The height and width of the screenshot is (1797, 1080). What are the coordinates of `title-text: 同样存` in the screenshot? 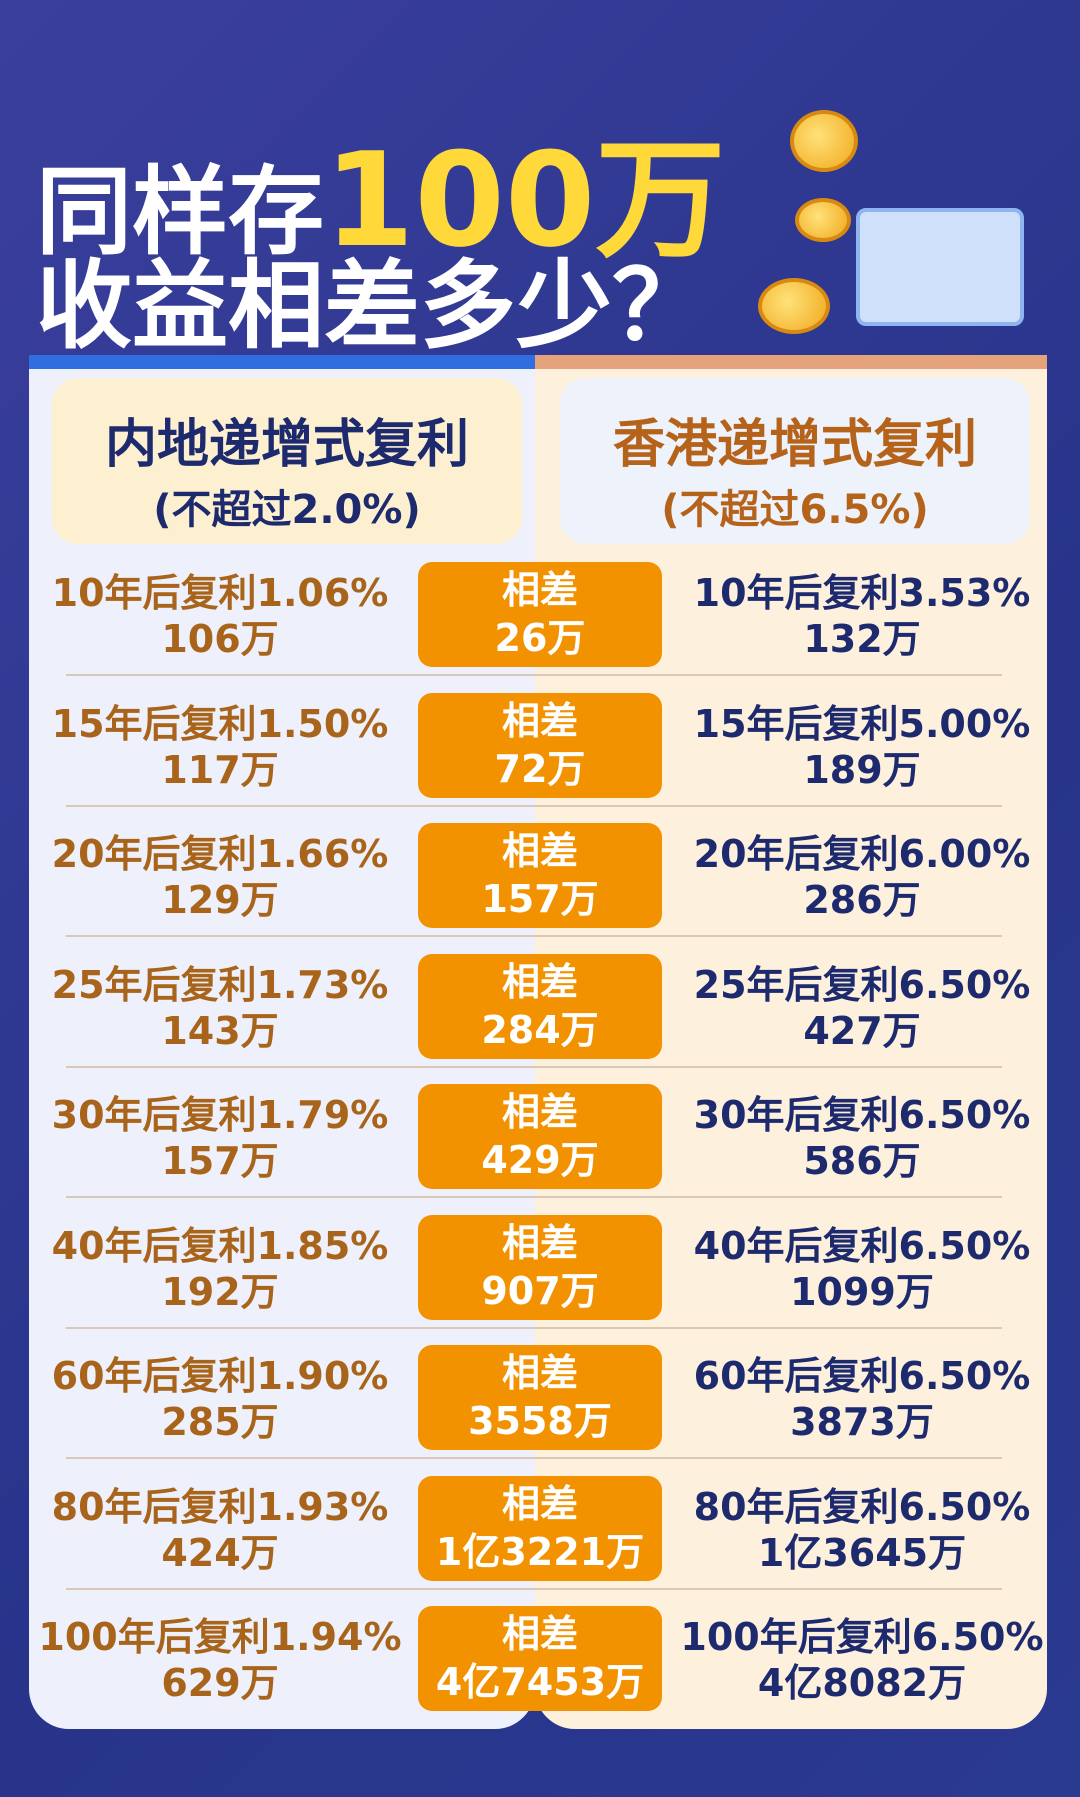 It's located at (180, 212).